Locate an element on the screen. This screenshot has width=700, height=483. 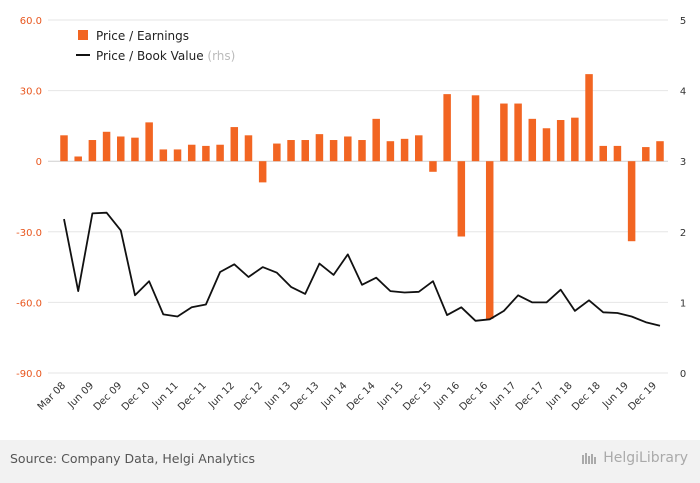
legend-rhs-suffix: (rhs) is located at coordinates (221, 56).